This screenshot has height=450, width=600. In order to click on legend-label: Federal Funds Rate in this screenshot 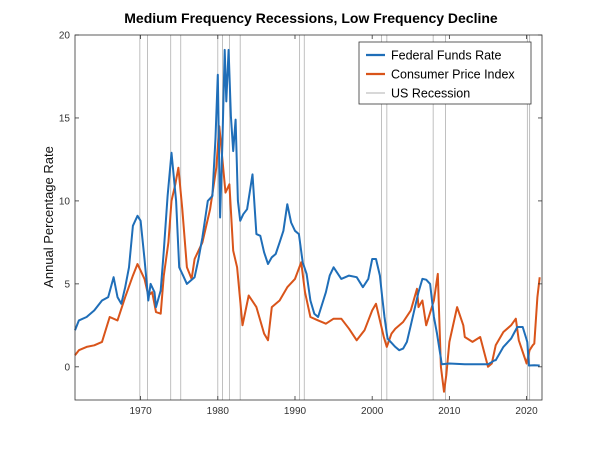, I will do `click(446, 56)`.